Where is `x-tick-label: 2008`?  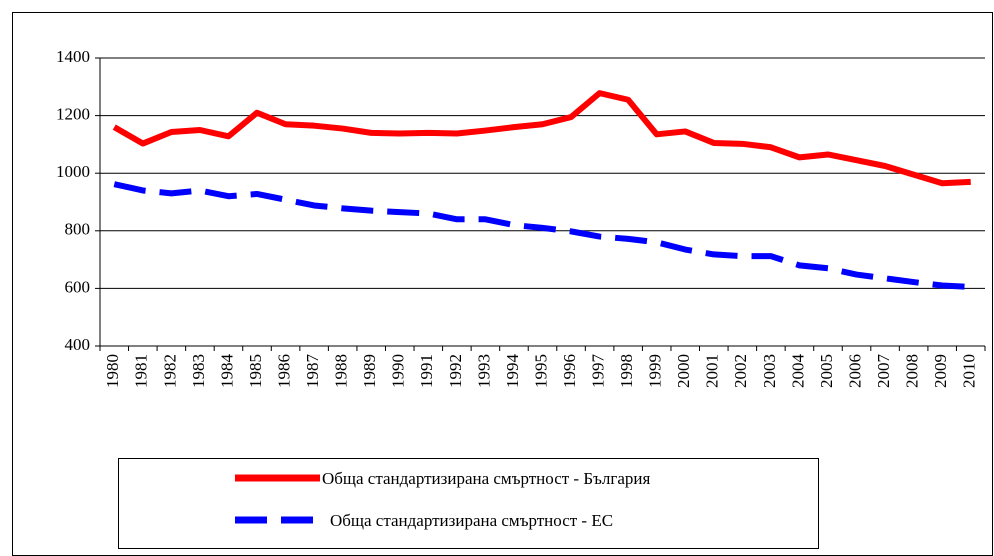 x-tick-label: 2008 is located at coordinates (912, 371).